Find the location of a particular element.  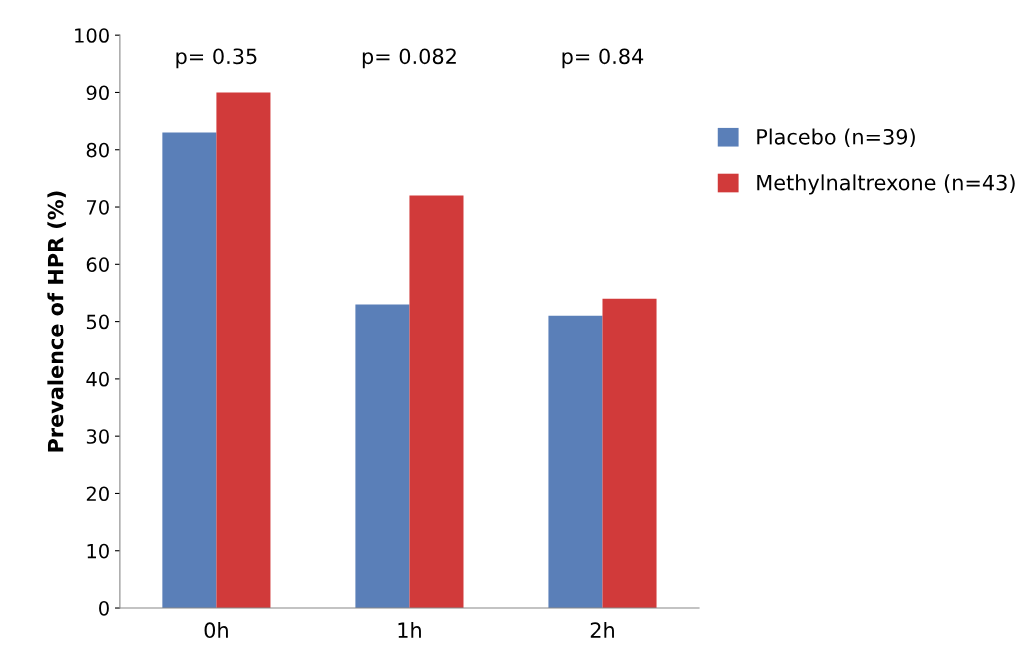

y-tick-label: 0 is located at coordinates (104, 608).